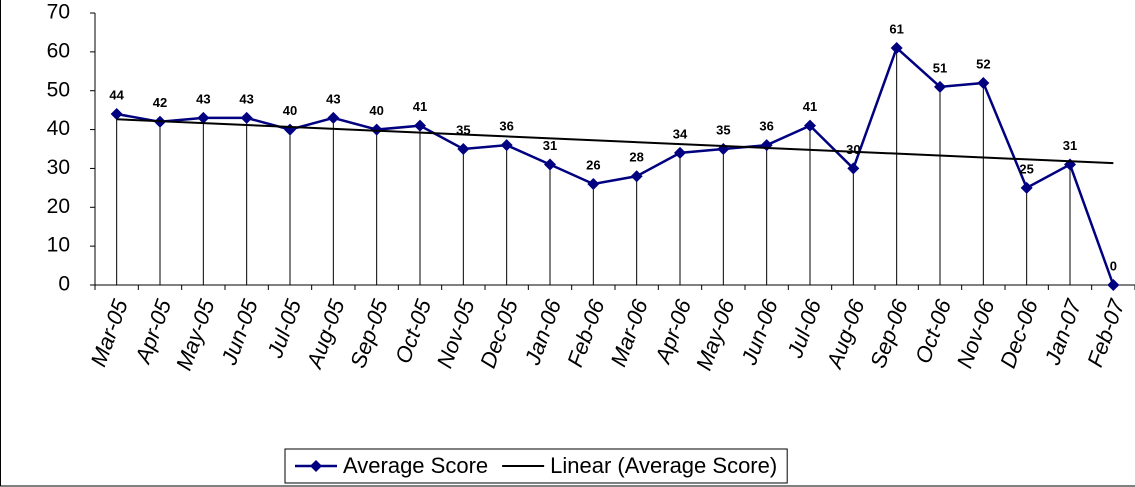  What do you see at coordinates (636, 157) in the screenshot?
I see `data-label: 28` at bounding box center [636, 157].